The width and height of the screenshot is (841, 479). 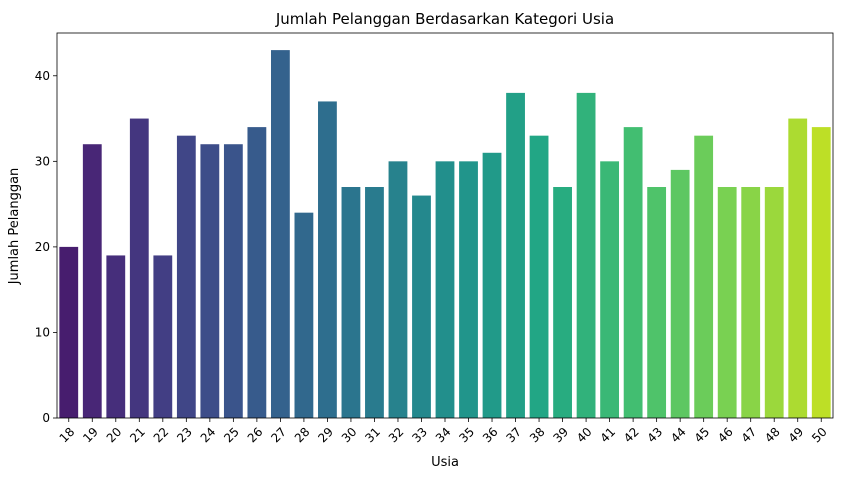 What do you see at coordinates (46, 418) in the screenshot?
I see `y-tick-label: 0` at bounding box center [46, 418].